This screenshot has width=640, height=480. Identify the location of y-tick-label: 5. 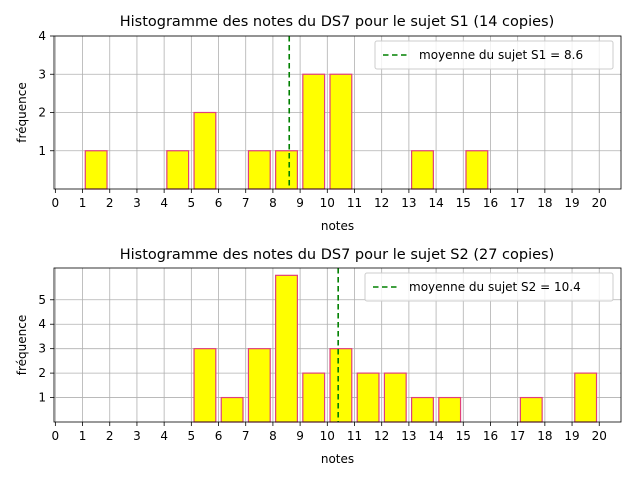
(42, 300).